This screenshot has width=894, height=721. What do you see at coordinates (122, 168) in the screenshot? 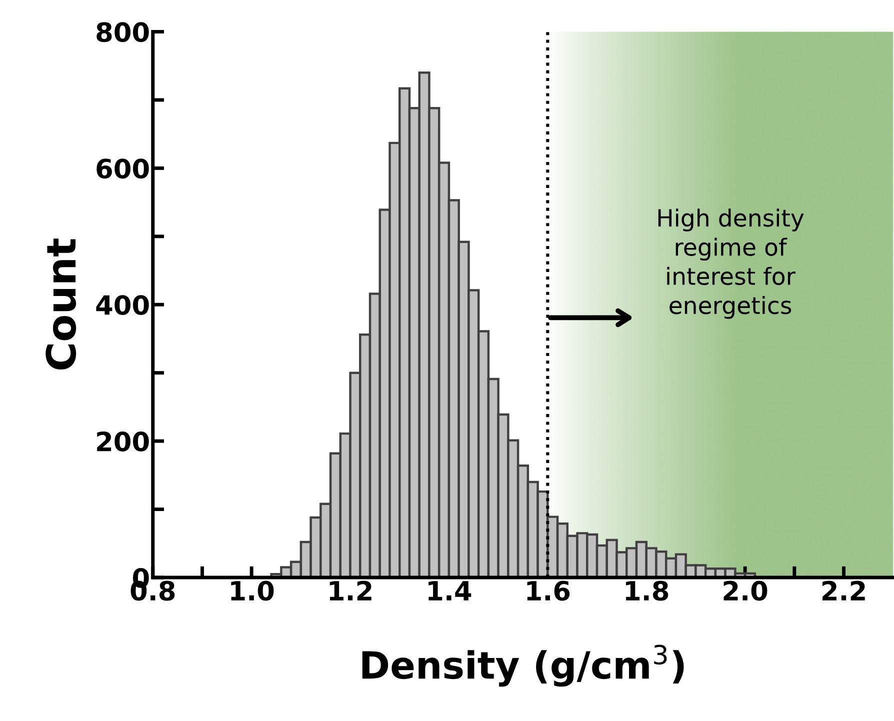
I see `y-tick-label: 600` at bounding box center [122, 168].